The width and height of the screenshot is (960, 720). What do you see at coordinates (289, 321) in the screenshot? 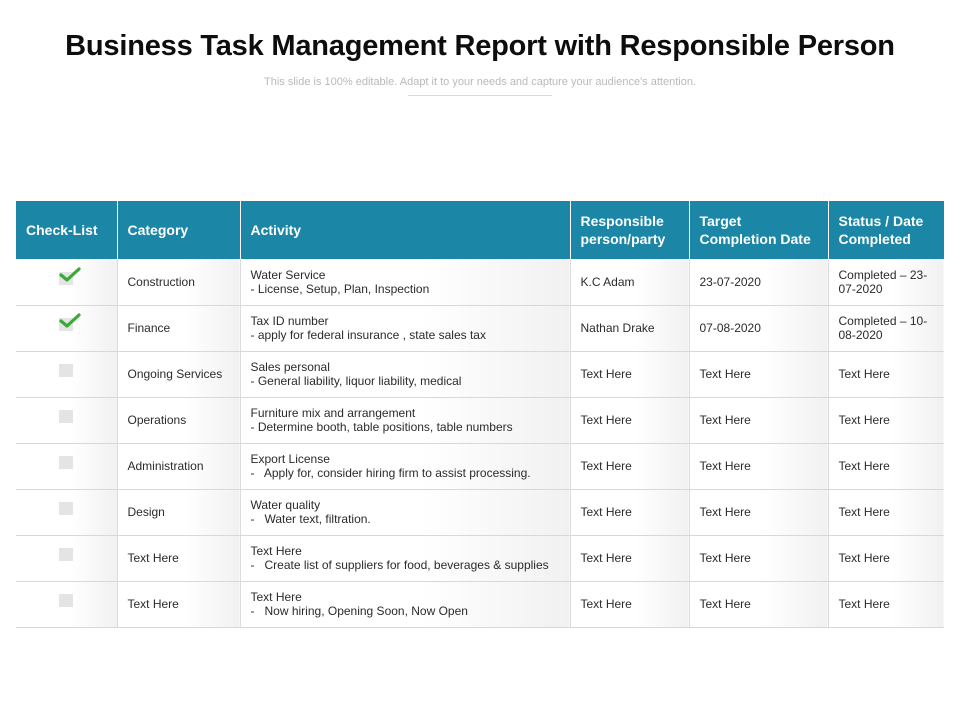
I see `activity-title: Tax ID number` at bounding box center [289, 321].